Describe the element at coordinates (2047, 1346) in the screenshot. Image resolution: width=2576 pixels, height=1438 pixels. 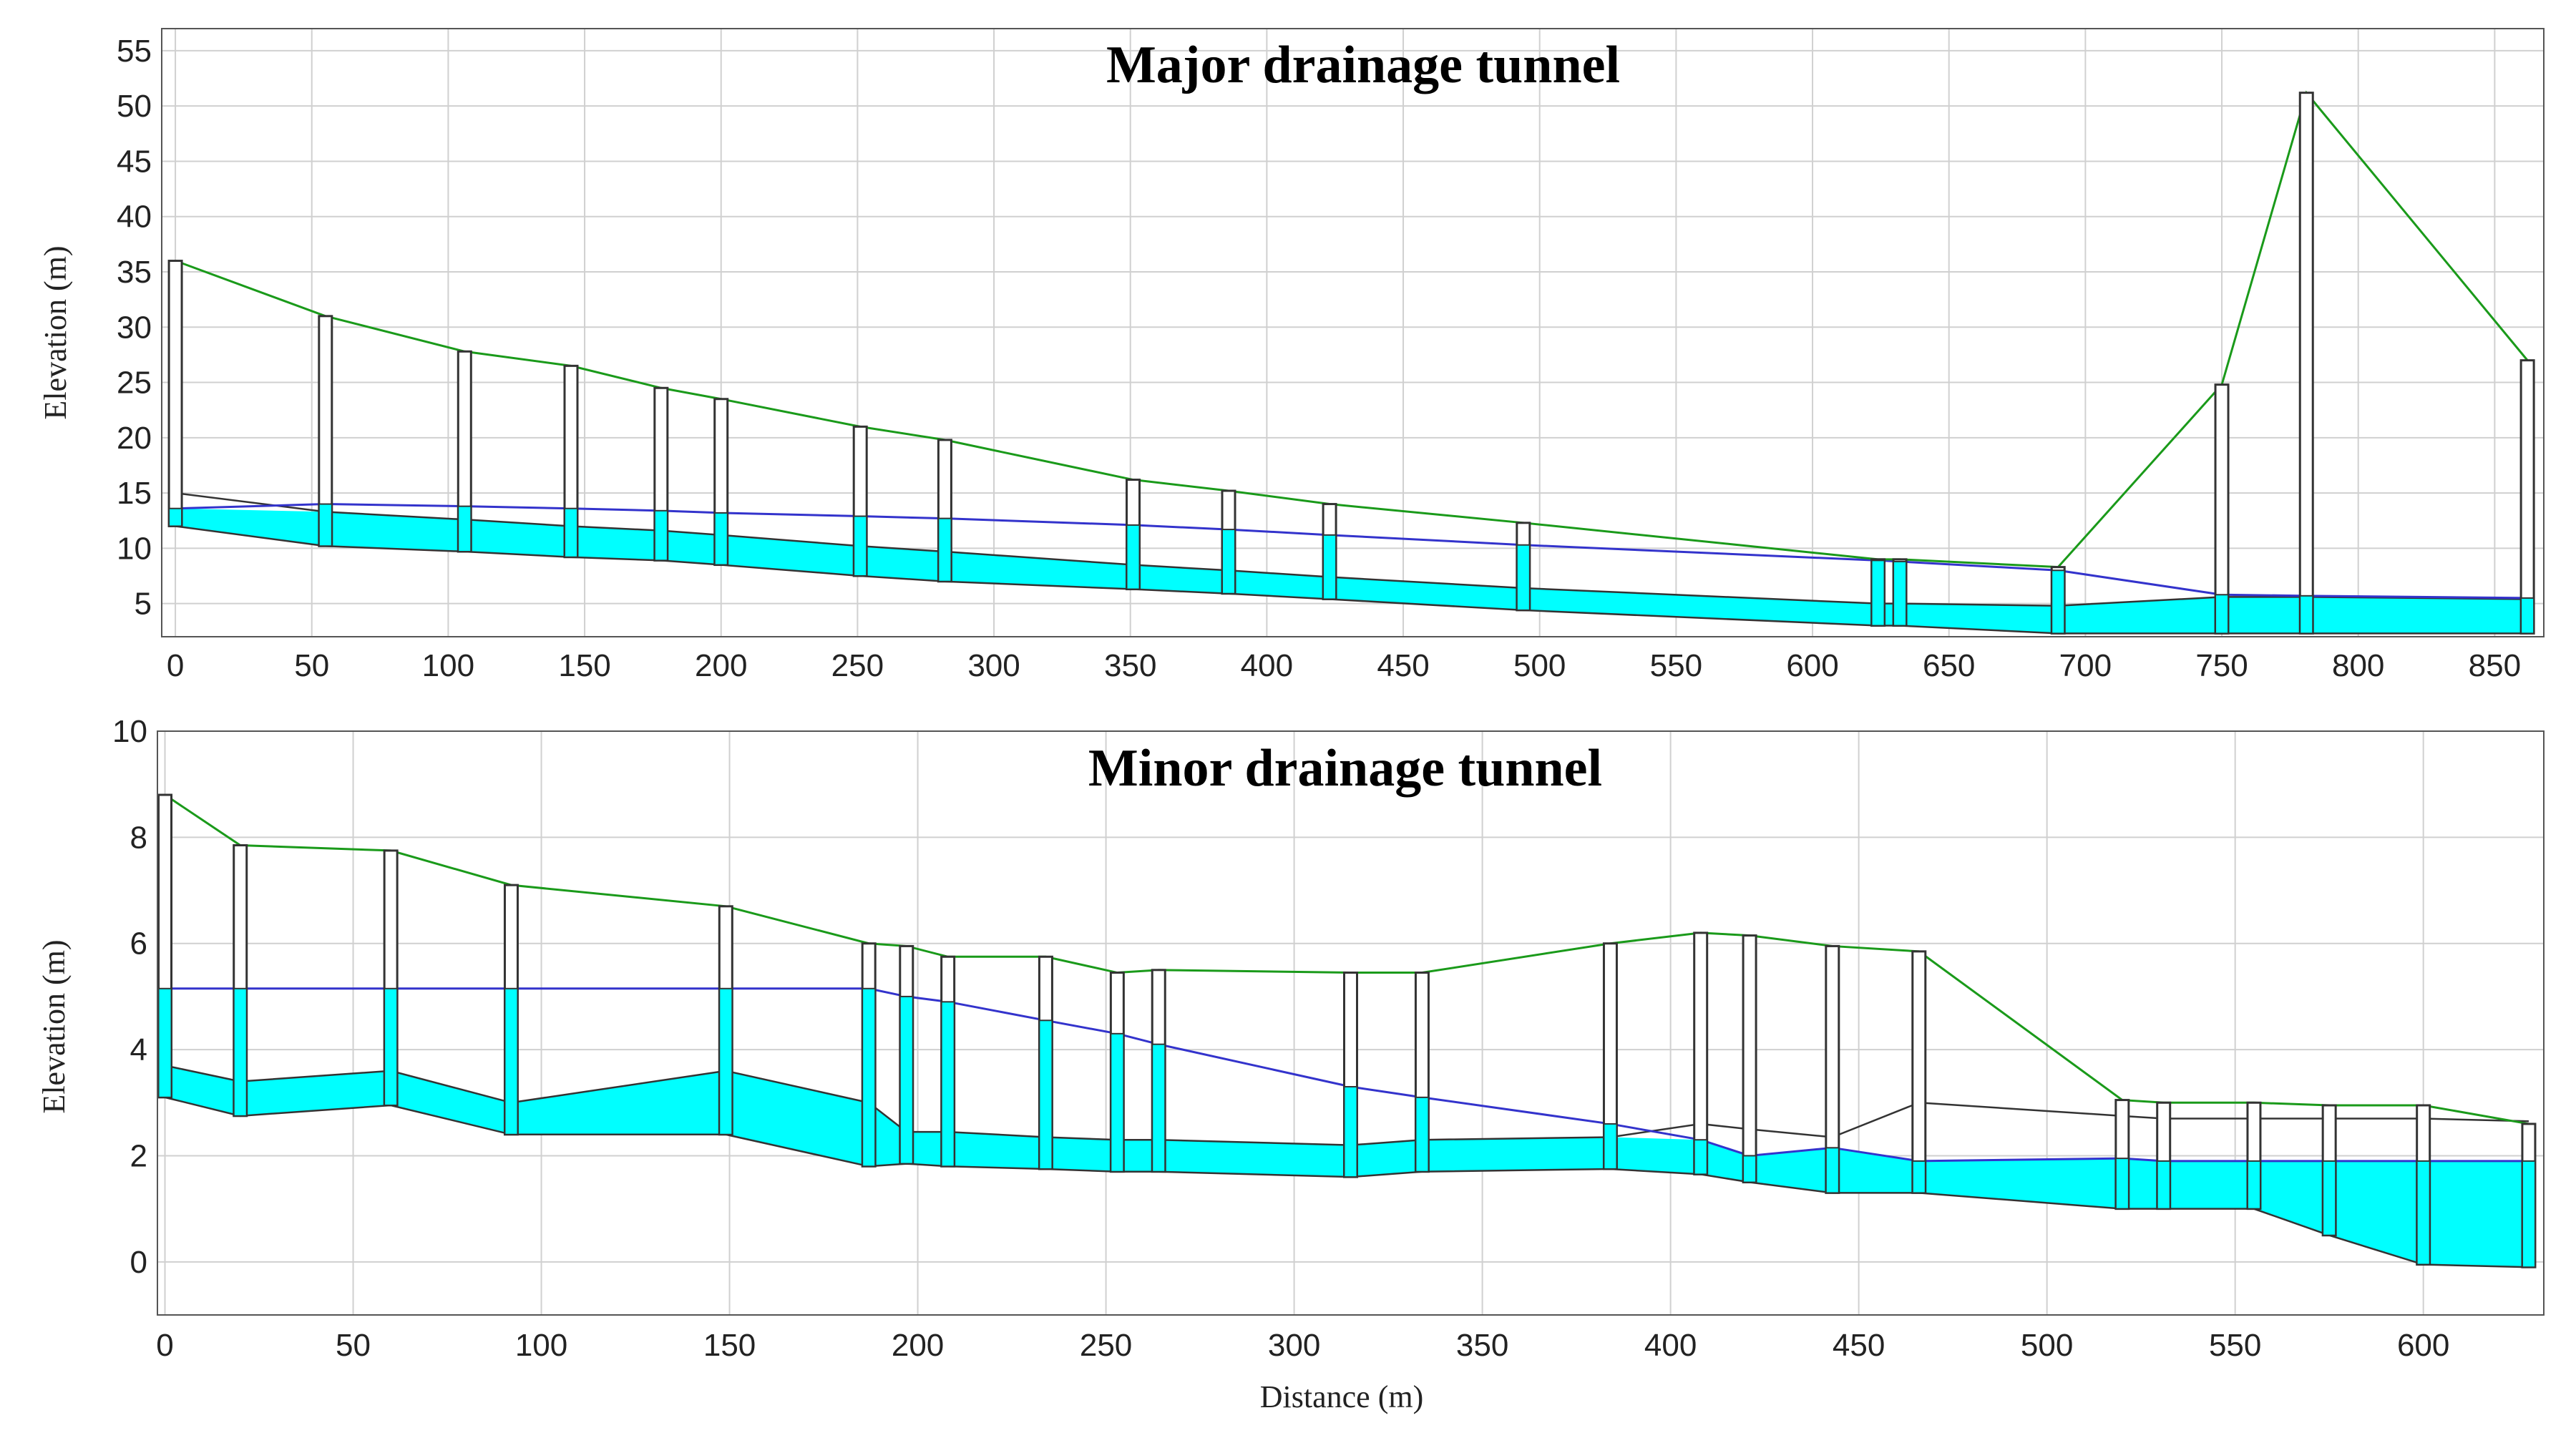
I see `x-tick-label: 500` at that location.